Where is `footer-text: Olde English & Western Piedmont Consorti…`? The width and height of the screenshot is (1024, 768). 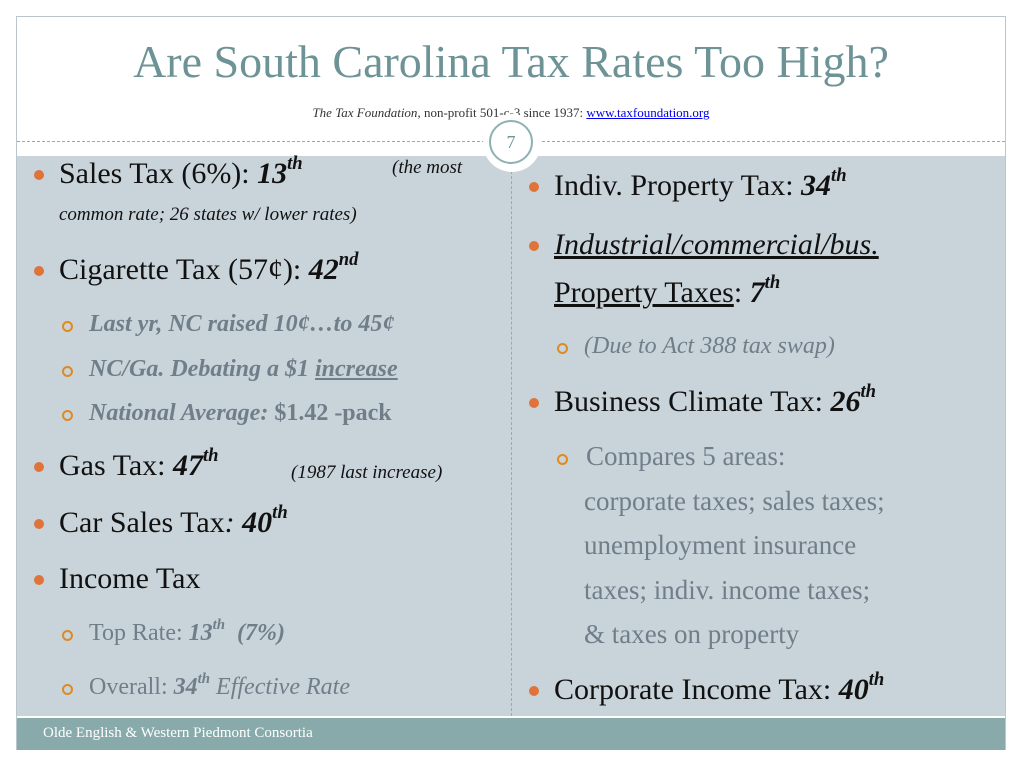
footer-text: Olde English & Western Piedmont Consorti… is located at coordinates (178, 733).